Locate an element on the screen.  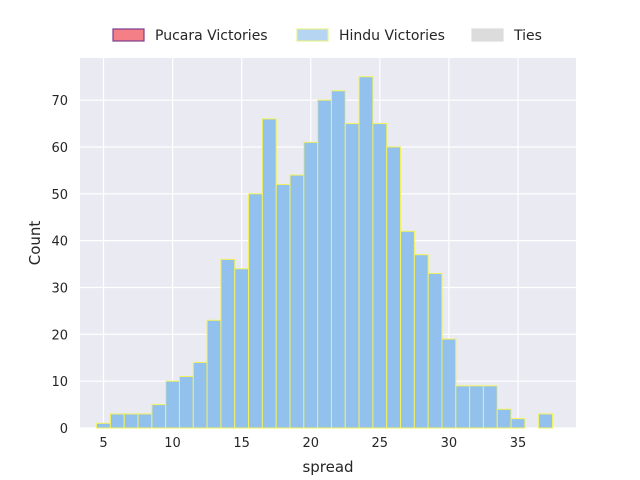
y-tick-label: 60 is located at coordinates (59, 148).